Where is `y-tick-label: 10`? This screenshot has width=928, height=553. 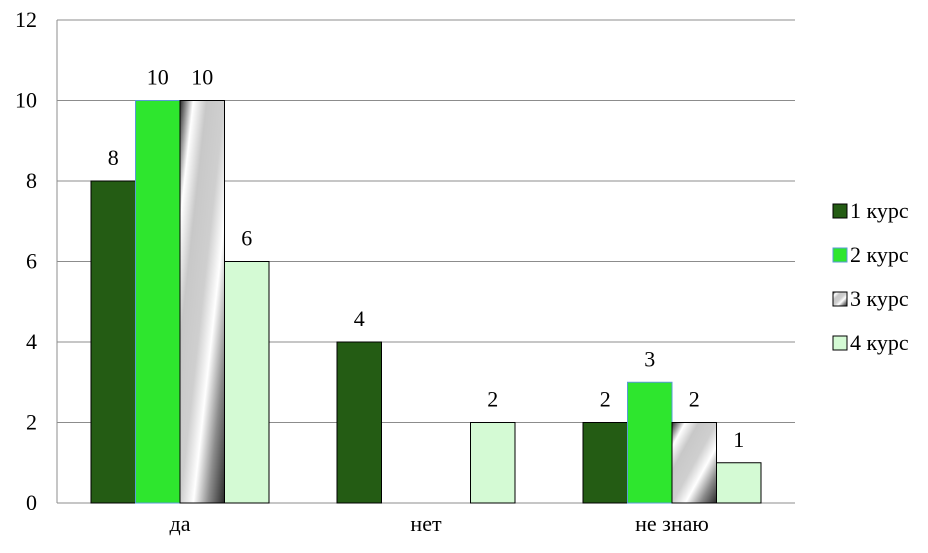
y-tick-label: 10 is located at coordinates (26, 100).